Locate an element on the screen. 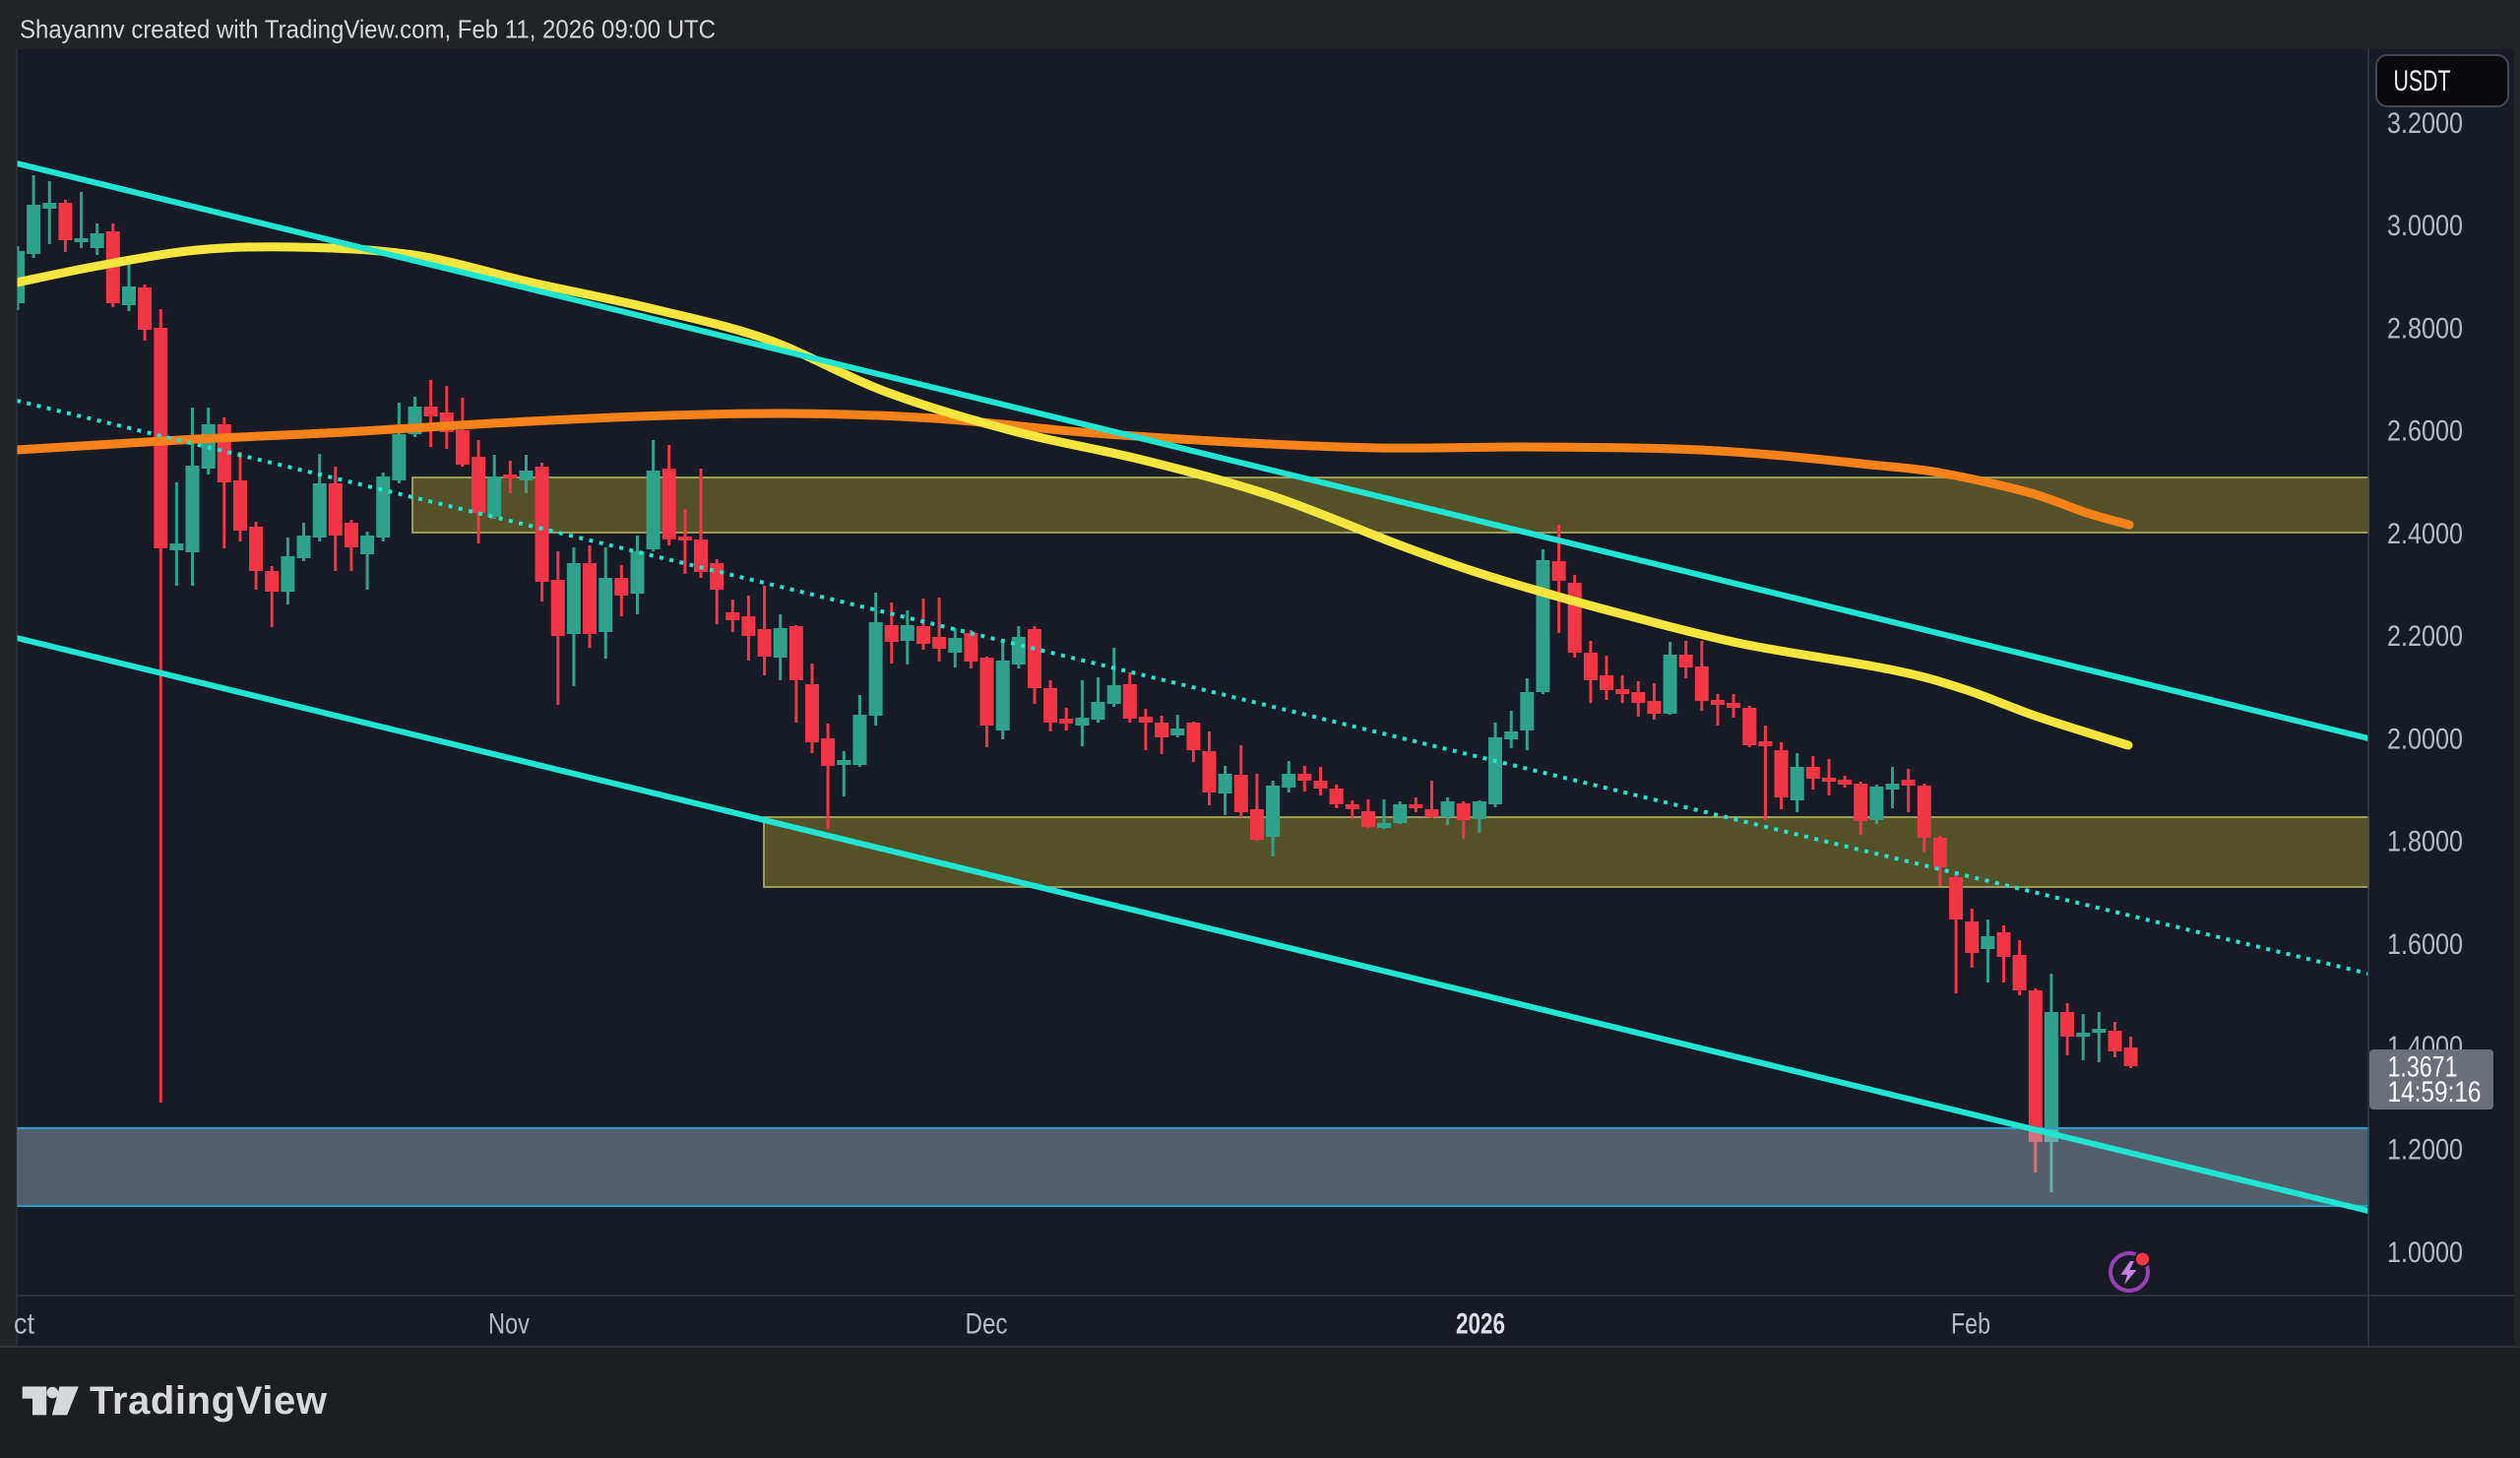  svg-text: 1.3671 is located at coordinates (2423, 1067).